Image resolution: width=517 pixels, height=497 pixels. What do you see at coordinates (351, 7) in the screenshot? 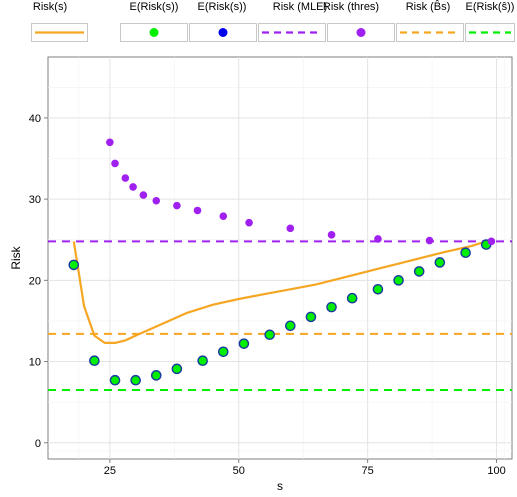
I see `legend-label: Risk (thres)` at bounding box center [351, 7].